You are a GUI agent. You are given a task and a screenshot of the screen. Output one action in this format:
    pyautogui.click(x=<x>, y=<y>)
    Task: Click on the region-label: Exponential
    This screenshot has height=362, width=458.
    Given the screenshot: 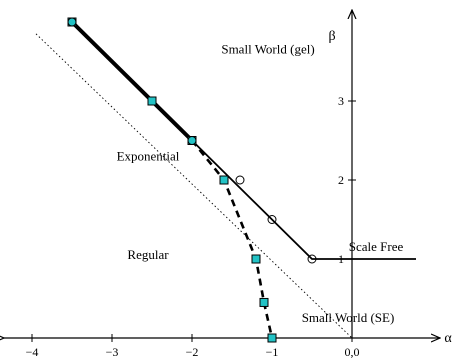 What is the action you would take?
    pyautogui.click(x=148, y=155)
    